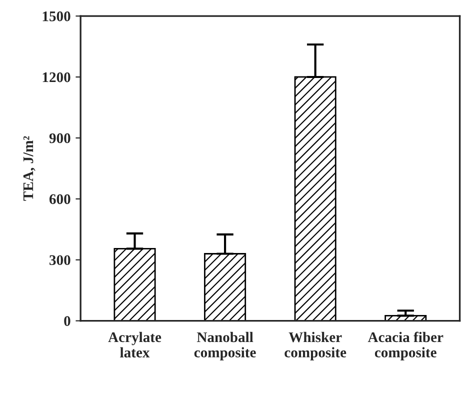 This screenshot has height=401, width=474. Describe the element at coordinates (67, 321) in the screenshot. I see `y-tick-label: 0` at that location.